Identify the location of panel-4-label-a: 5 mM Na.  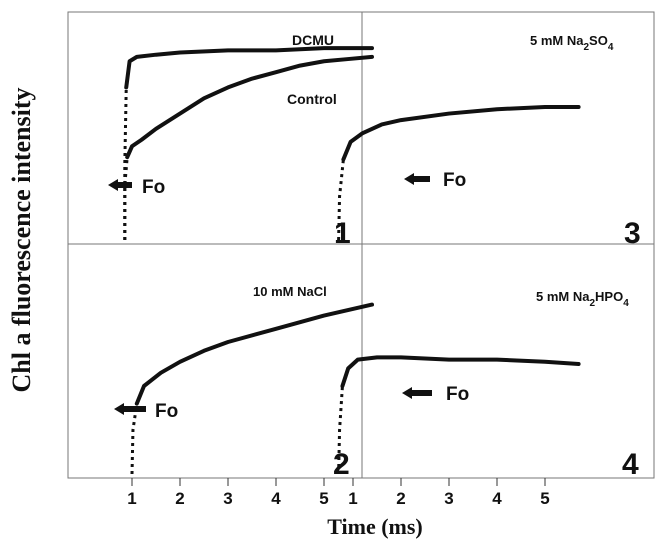
(563, 296).